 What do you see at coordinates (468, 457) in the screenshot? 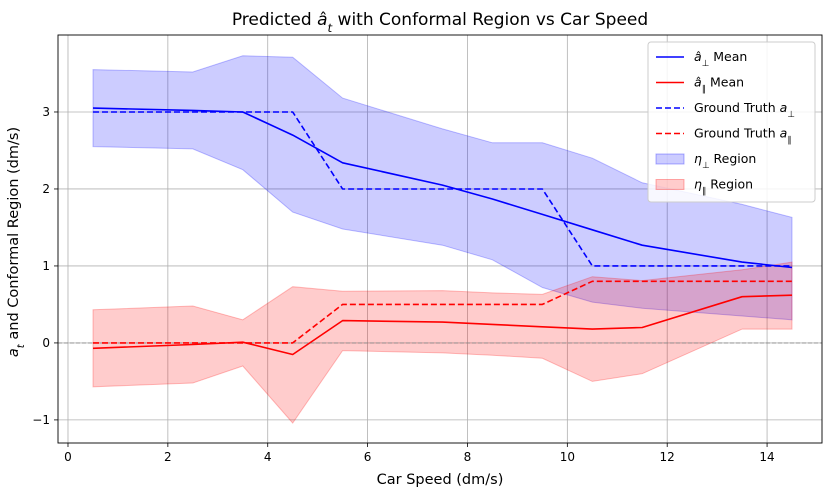
I see `x-tick-label: 8` at bounding box center [468, 457].